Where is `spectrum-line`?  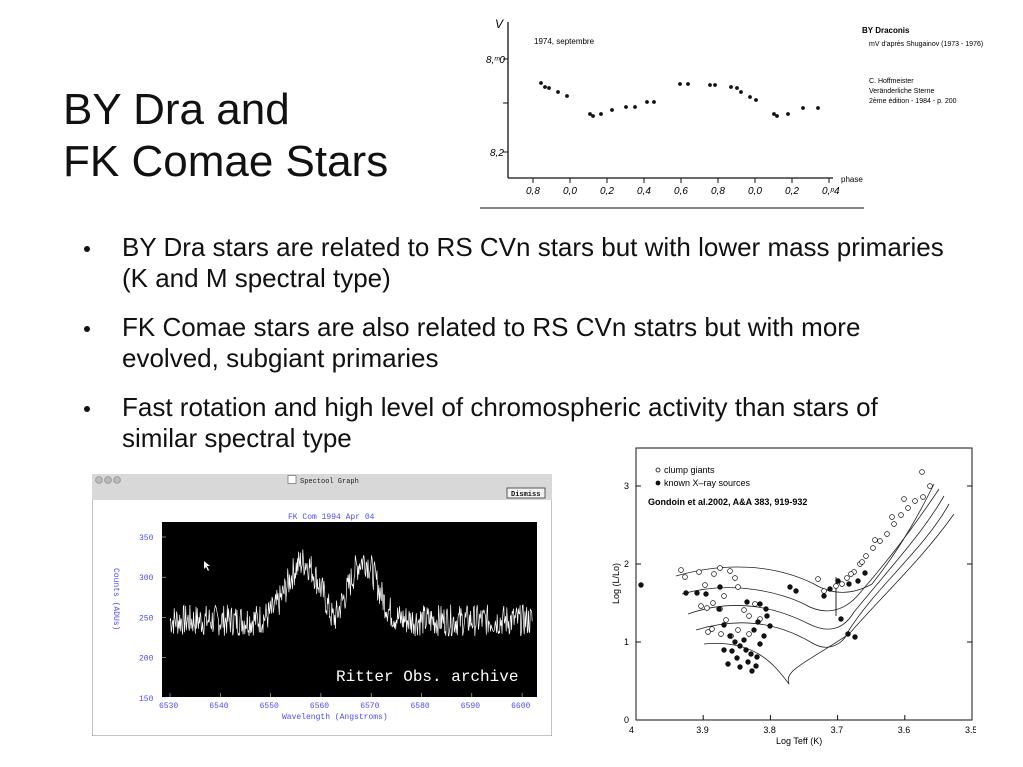 spectrum-line is located at coordinates (351, 593).